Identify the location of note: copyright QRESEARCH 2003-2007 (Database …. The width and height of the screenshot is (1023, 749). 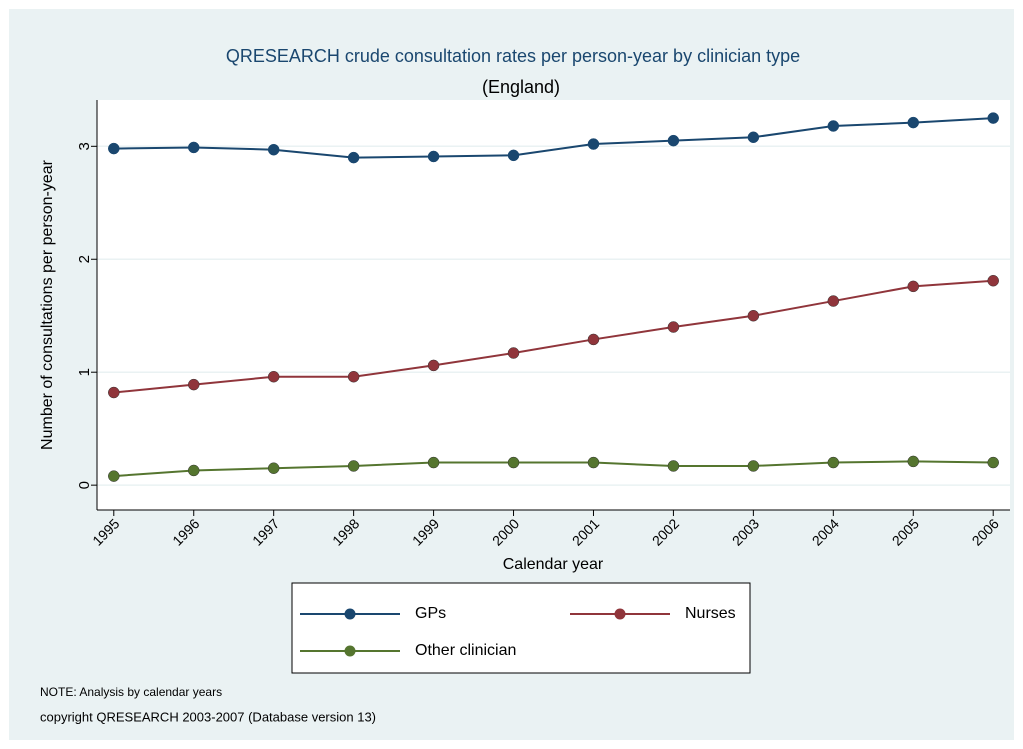
(208, 716).